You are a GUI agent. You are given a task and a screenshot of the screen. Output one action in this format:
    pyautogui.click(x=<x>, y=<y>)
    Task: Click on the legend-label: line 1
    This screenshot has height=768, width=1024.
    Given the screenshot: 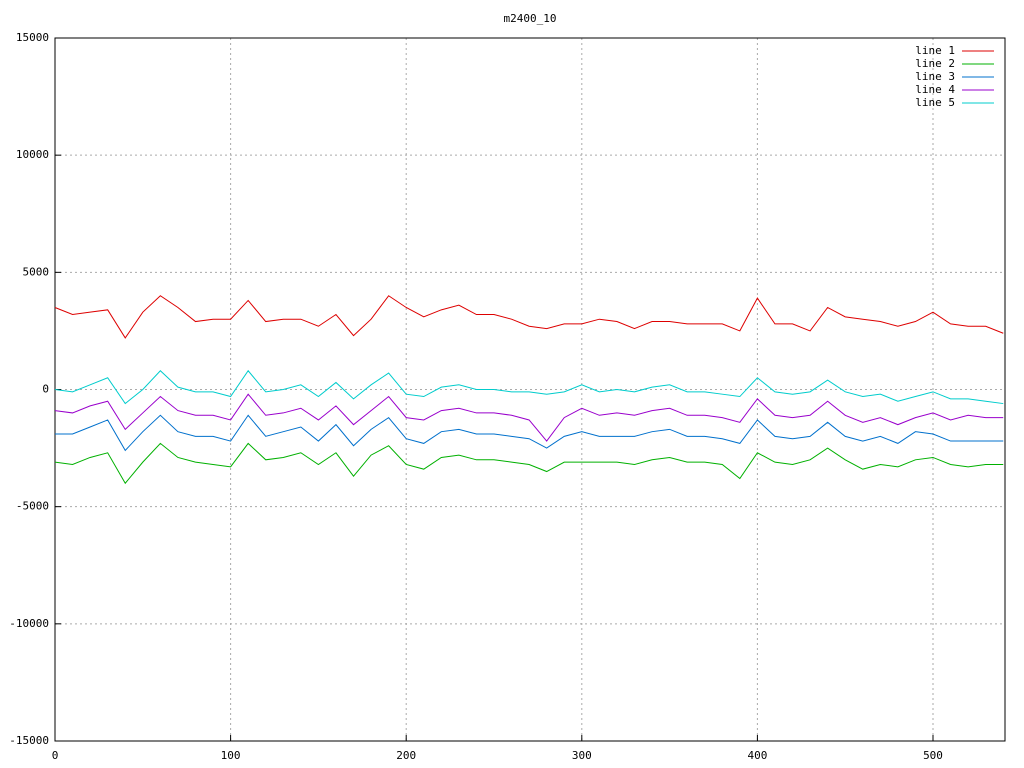 What is the action you would take?
    pyautogui.click(x=935, y=50)
    